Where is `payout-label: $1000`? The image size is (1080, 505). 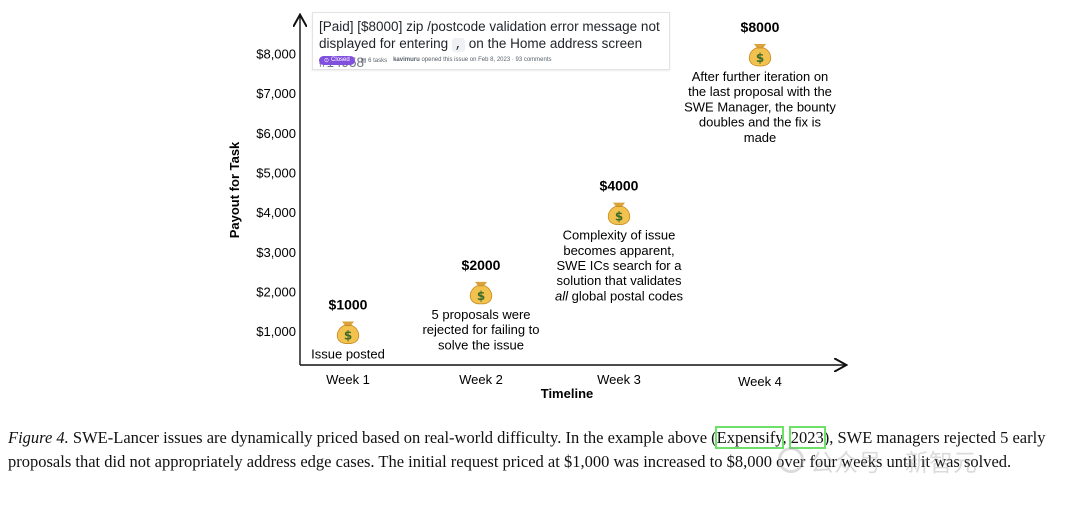 payout-label: $1000 is located at coordinates (348, 305).